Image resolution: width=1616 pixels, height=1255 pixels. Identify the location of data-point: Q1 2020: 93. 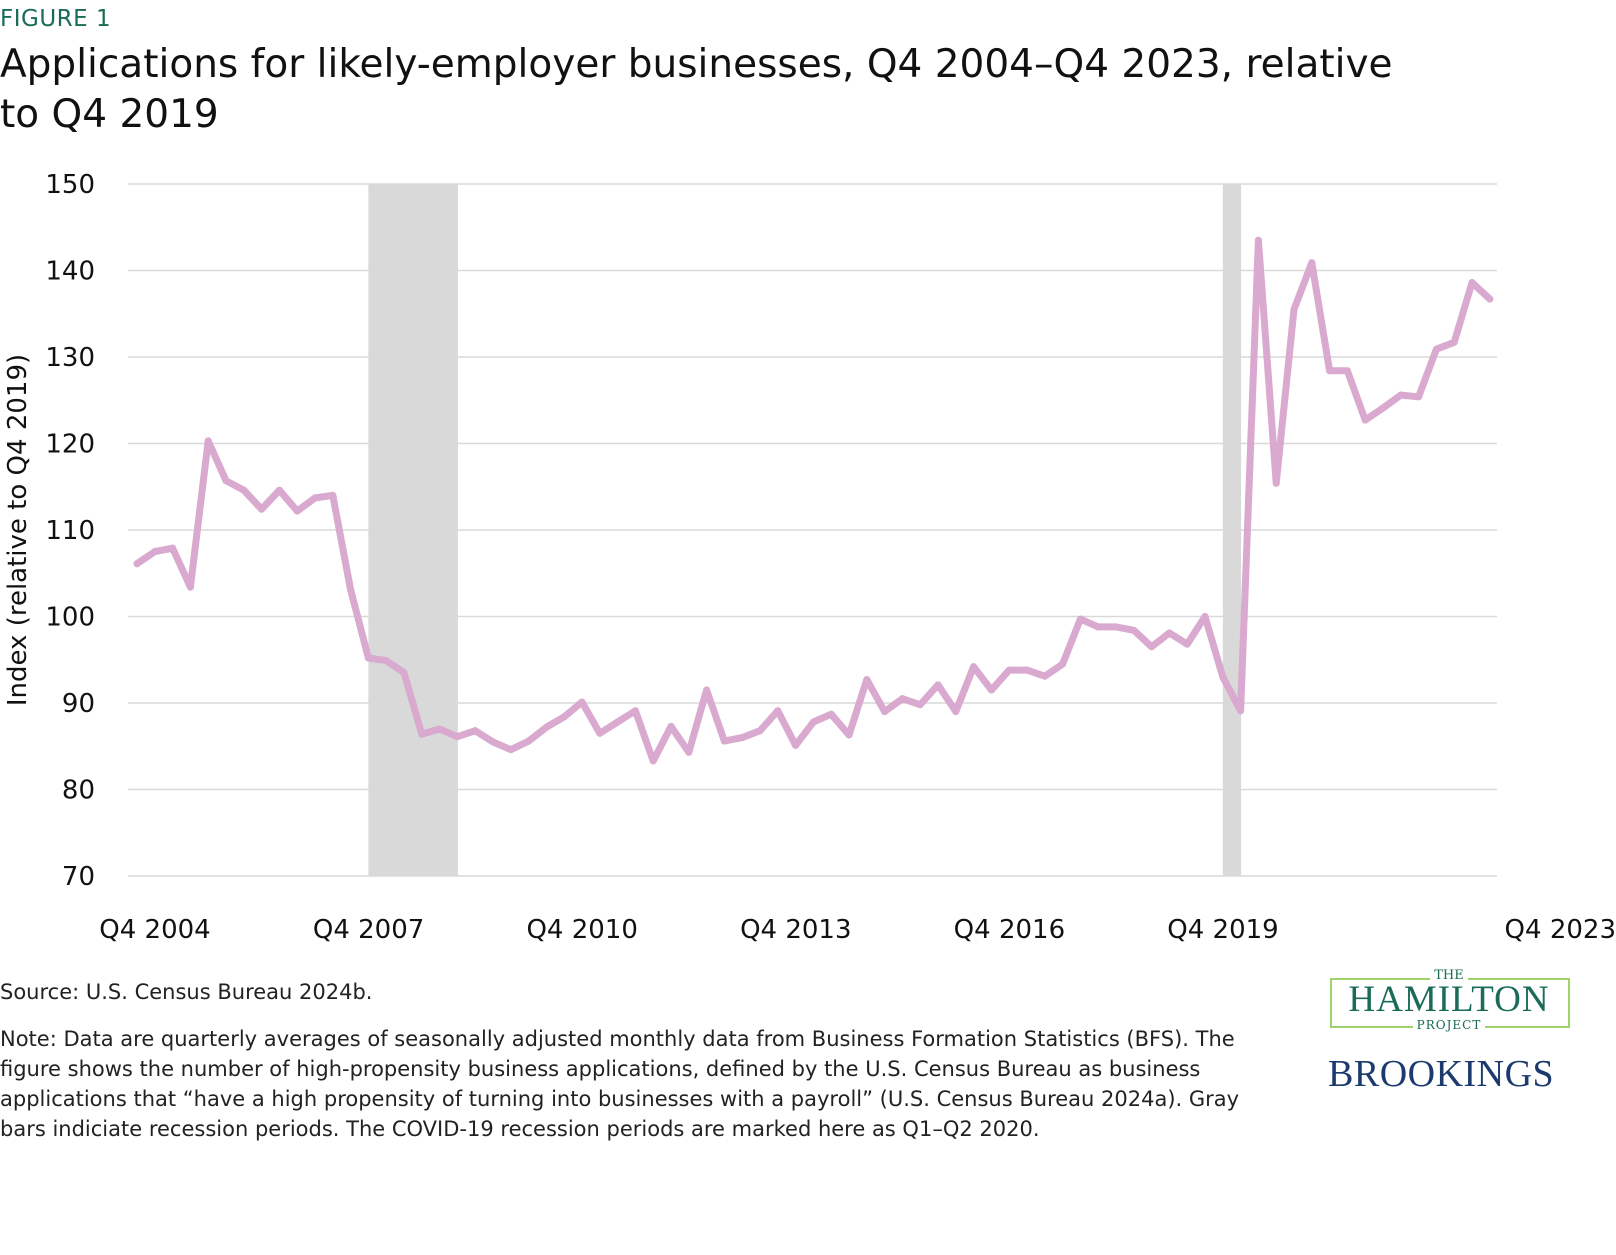
(1223, 677).